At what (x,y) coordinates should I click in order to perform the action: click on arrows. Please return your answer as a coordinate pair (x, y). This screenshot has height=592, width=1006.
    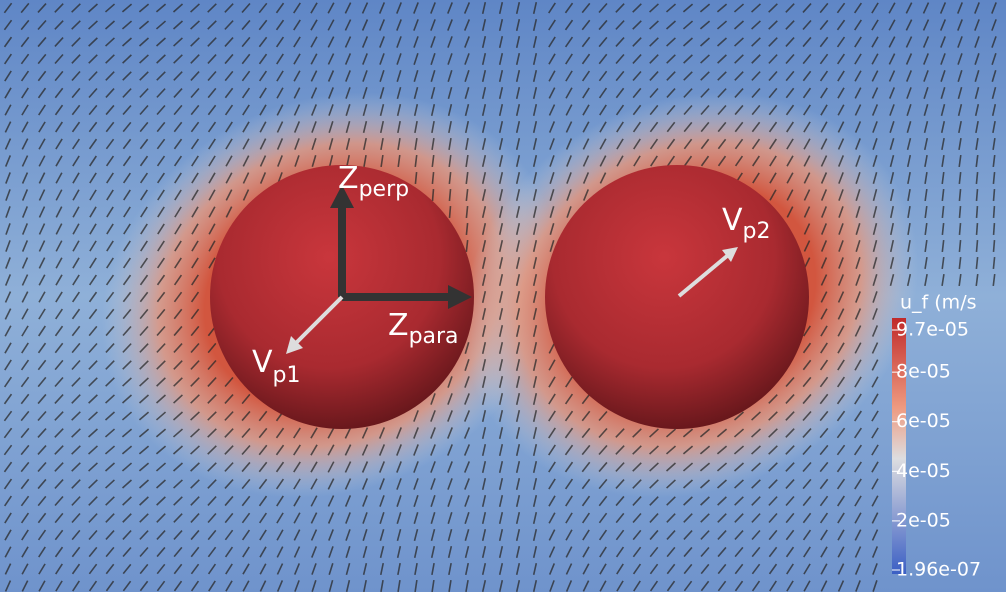
    Looking at the image, I should click on (512, 269).